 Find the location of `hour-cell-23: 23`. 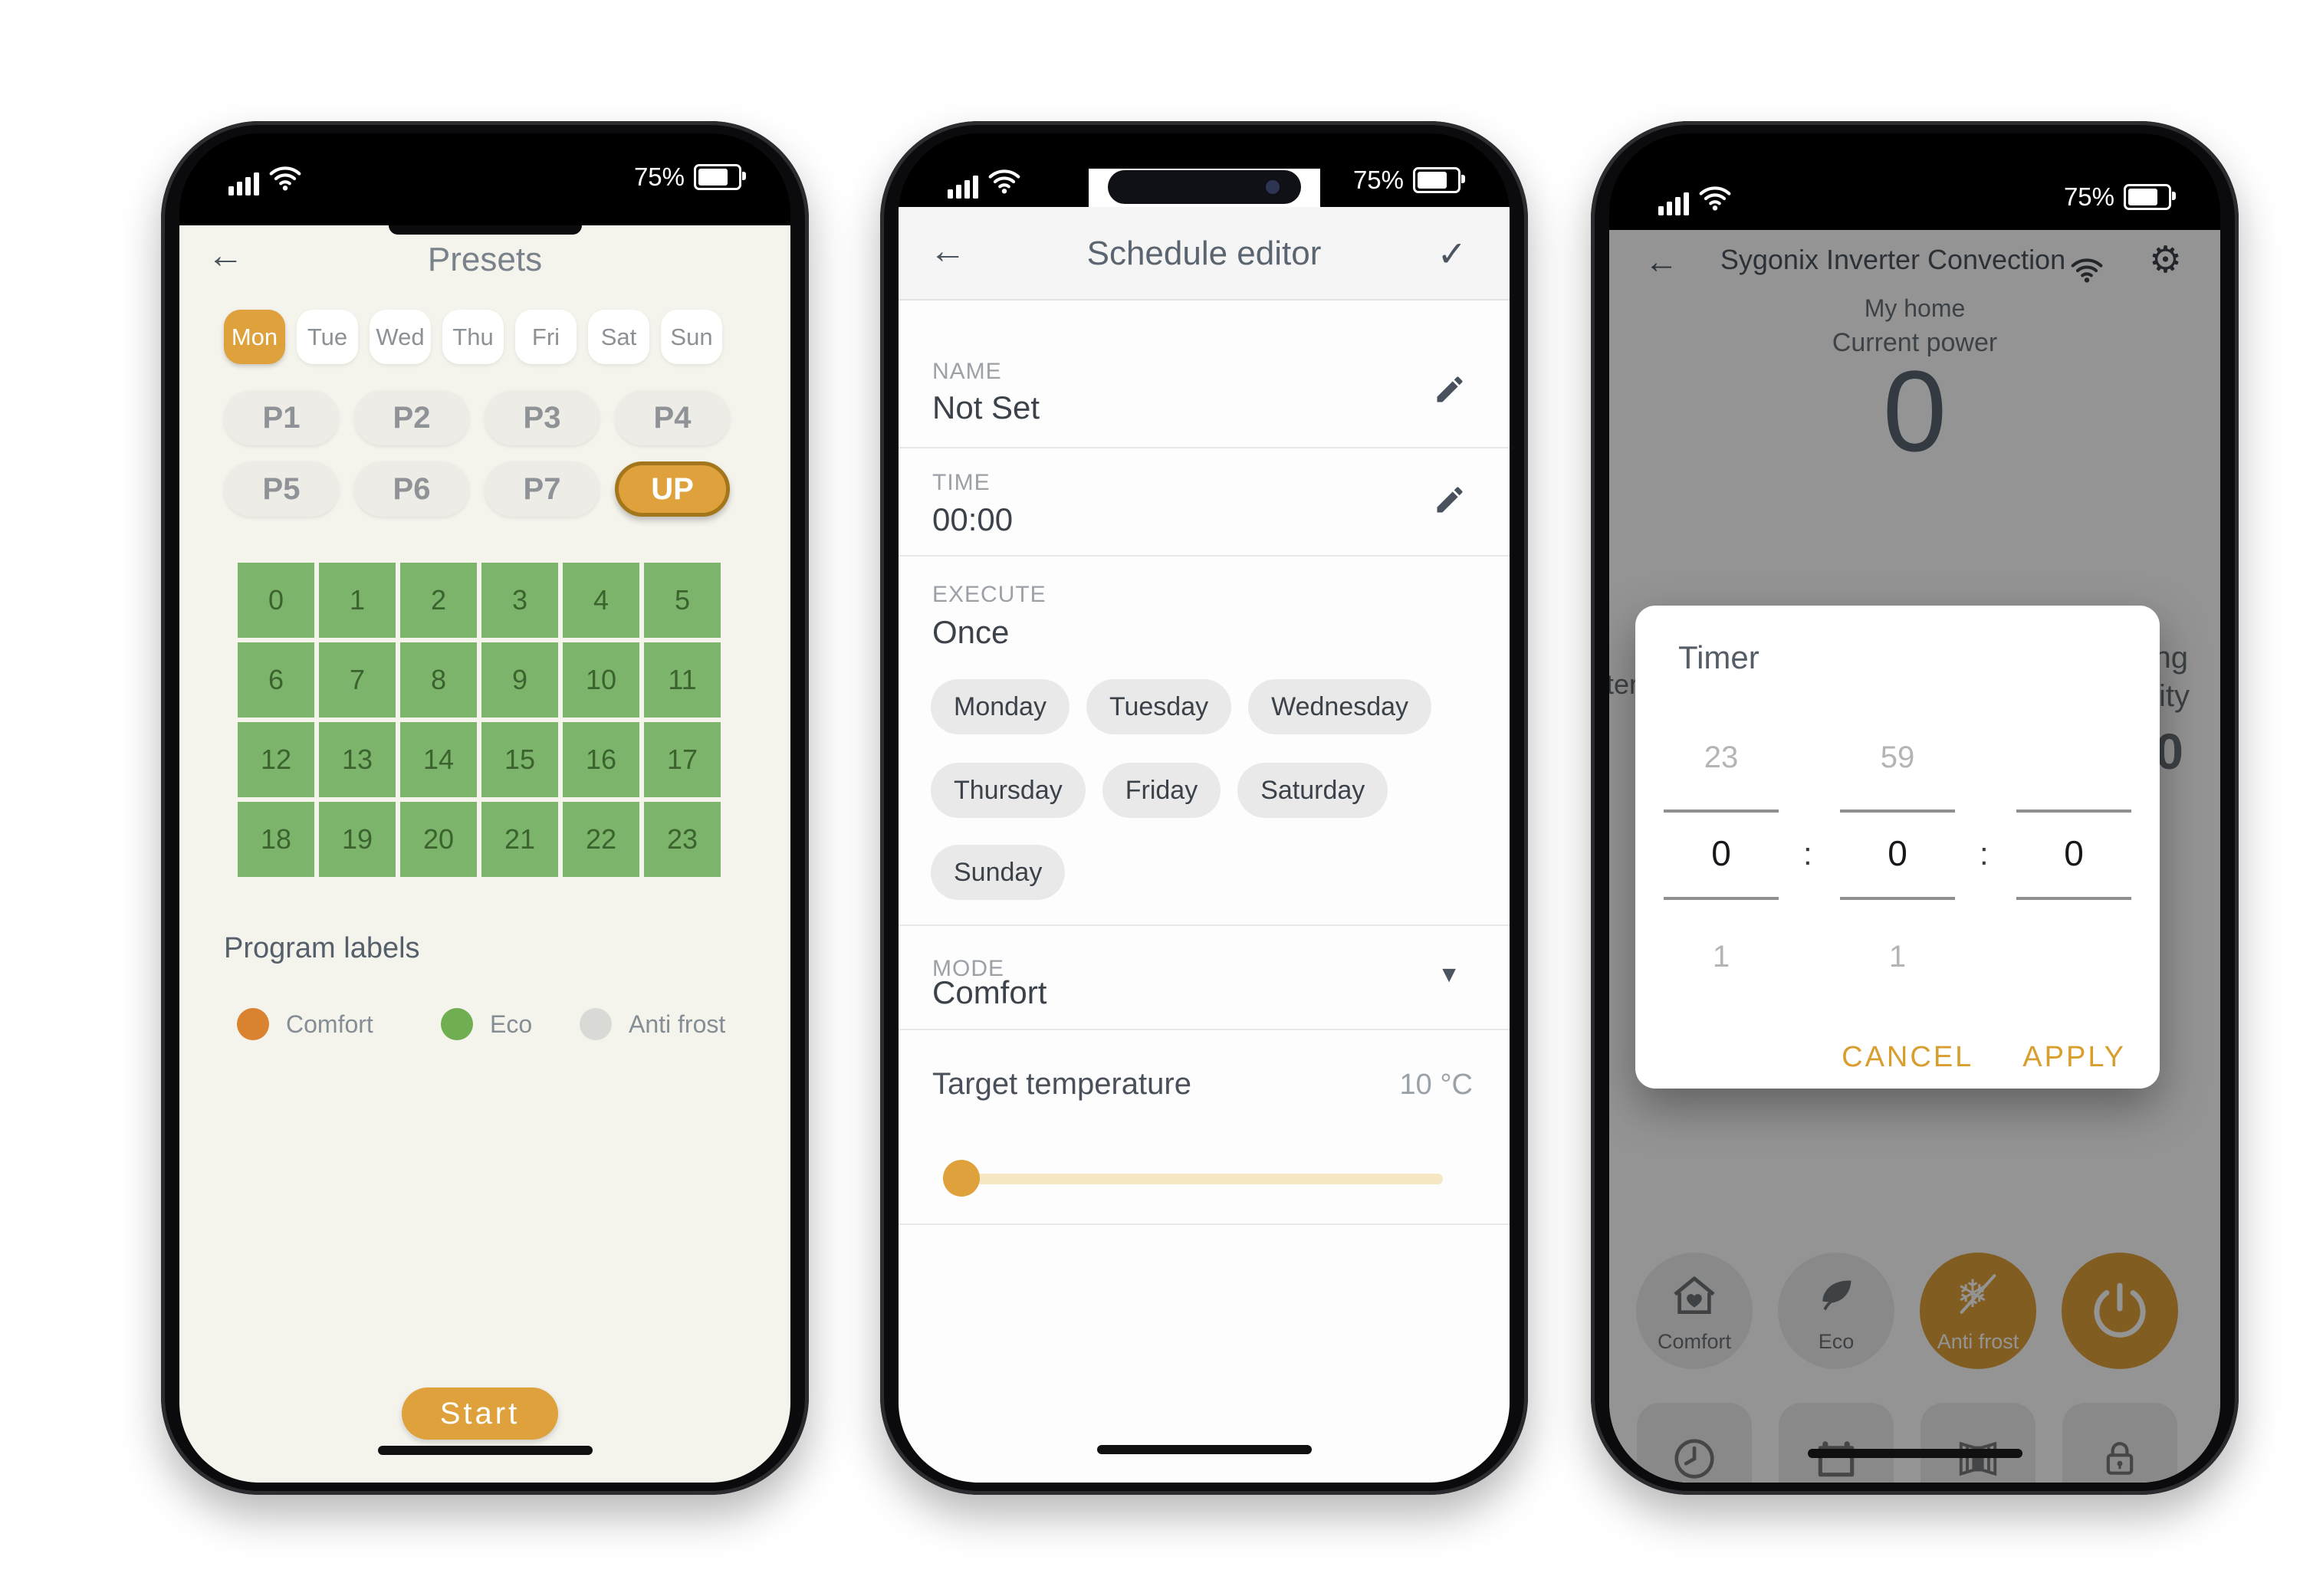

hour-cell-23: 23 is located at coordinates (683, 839).